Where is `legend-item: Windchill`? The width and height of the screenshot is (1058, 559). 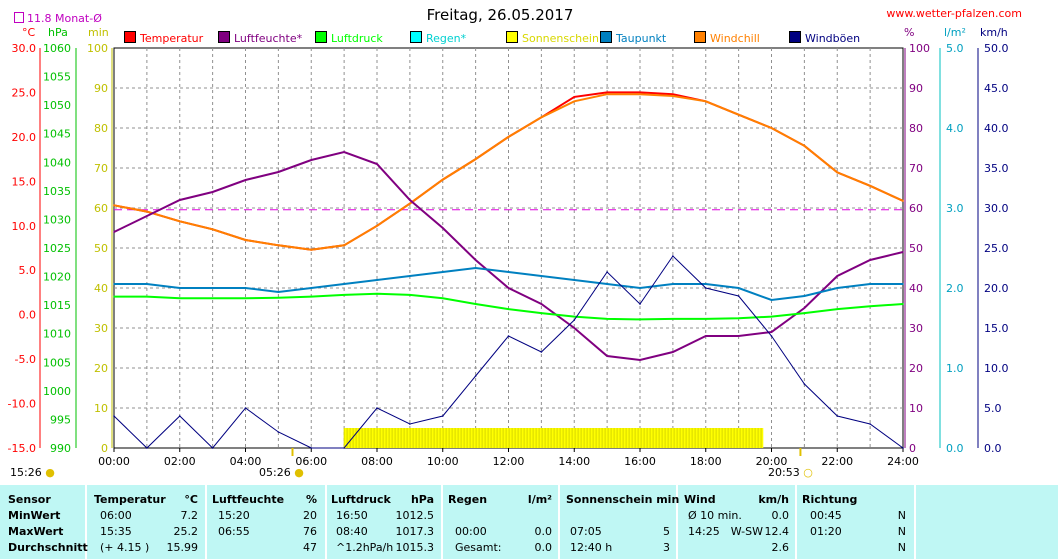 legend-item: Windchill is located at coordinates (727, 38).